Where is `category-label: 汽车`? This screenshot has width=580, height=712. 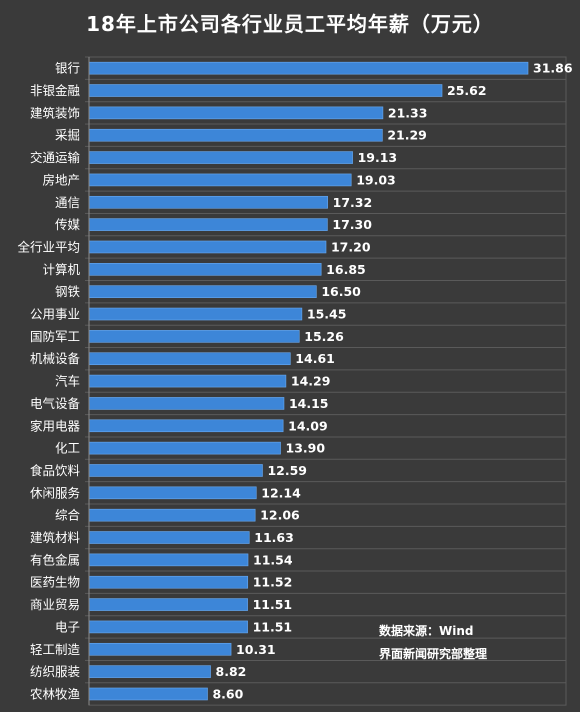 category-label: 汽车 is located at coordinates (67, 381).